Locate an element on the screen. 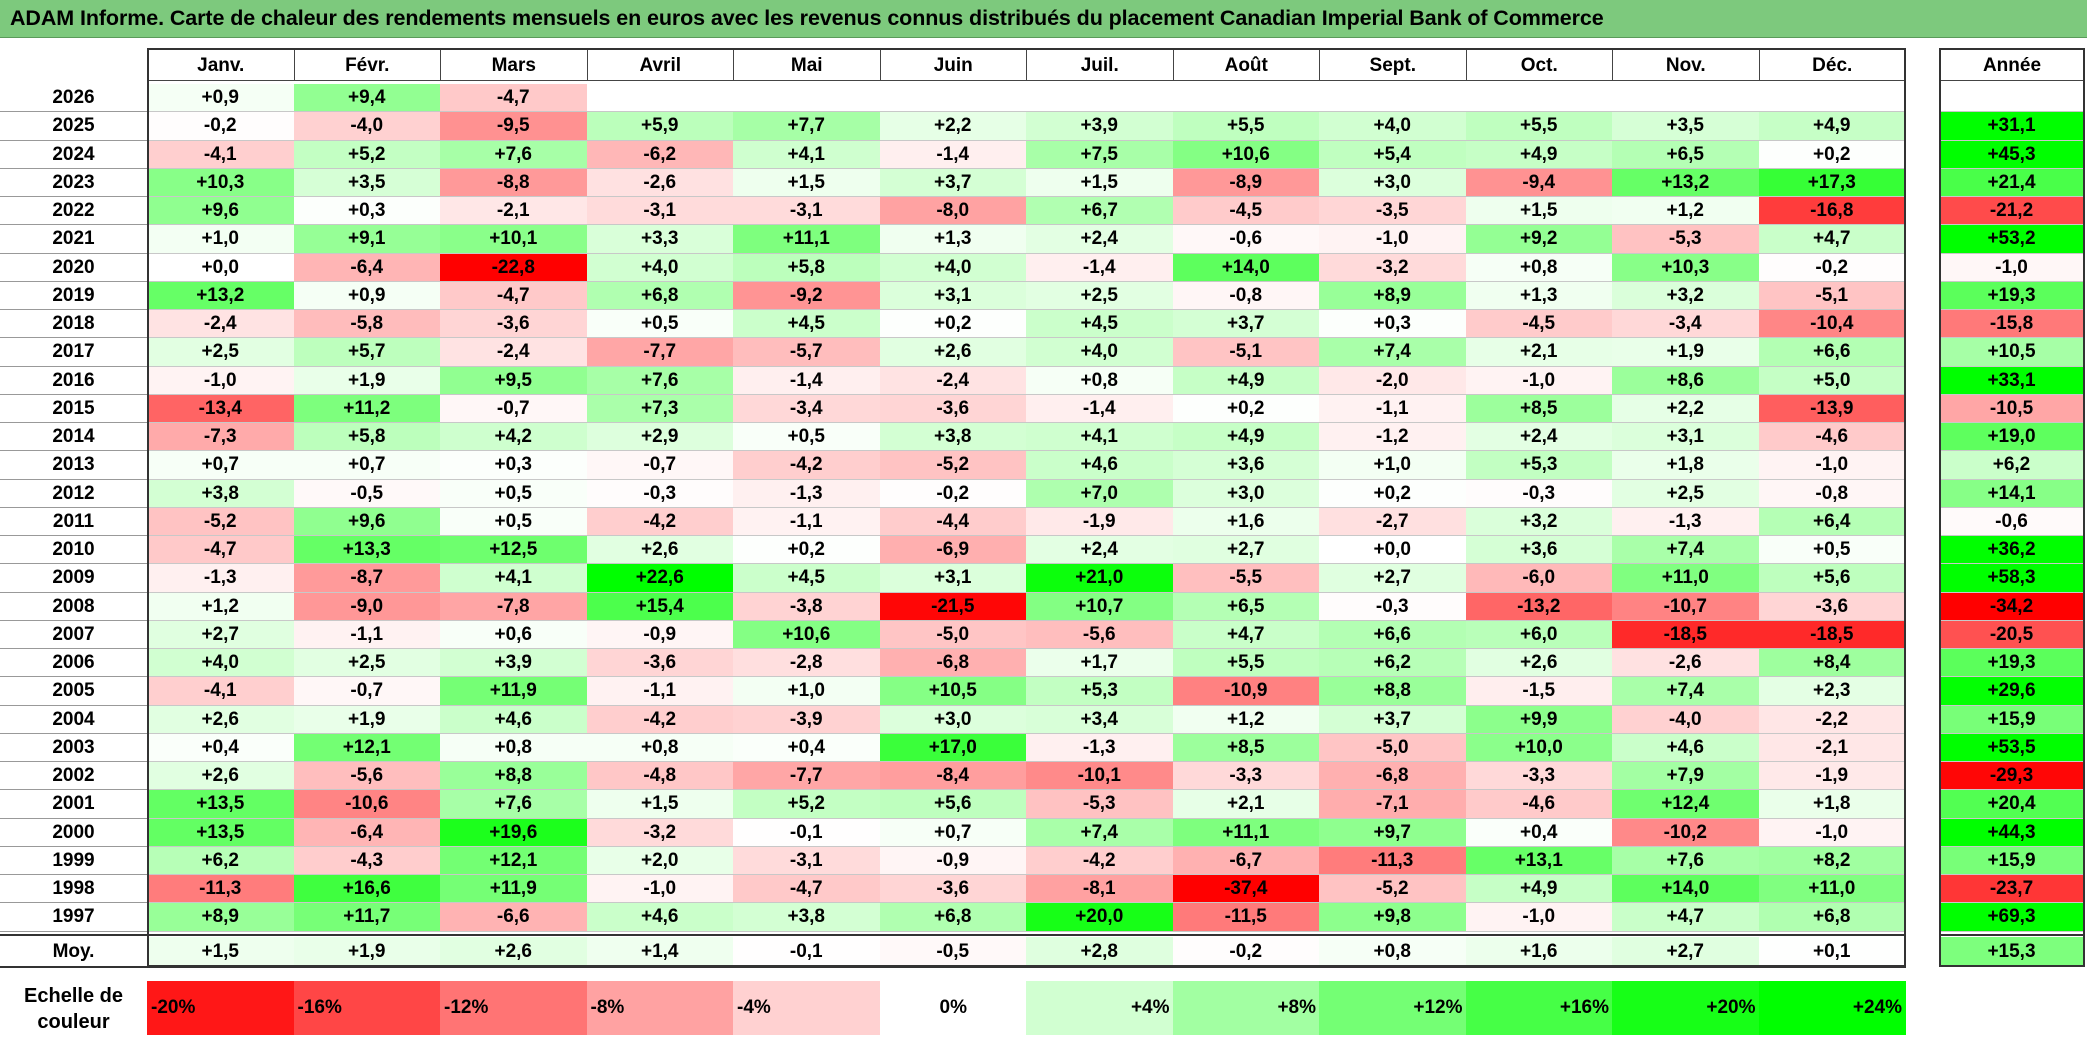 This screenshot has height=1037, width=2087. year-label: 2021 is located at coordinates (73, 239).